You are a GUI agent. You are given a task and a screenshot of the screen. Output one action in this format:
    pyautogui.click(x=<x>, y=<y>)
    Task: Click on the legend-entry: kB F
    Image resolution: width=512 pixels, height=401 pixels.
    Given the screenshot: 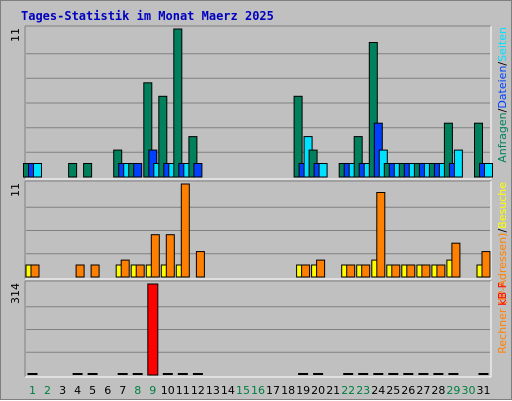 What is the action you would take?
    pyautogui.click(x=502, y=294)
    